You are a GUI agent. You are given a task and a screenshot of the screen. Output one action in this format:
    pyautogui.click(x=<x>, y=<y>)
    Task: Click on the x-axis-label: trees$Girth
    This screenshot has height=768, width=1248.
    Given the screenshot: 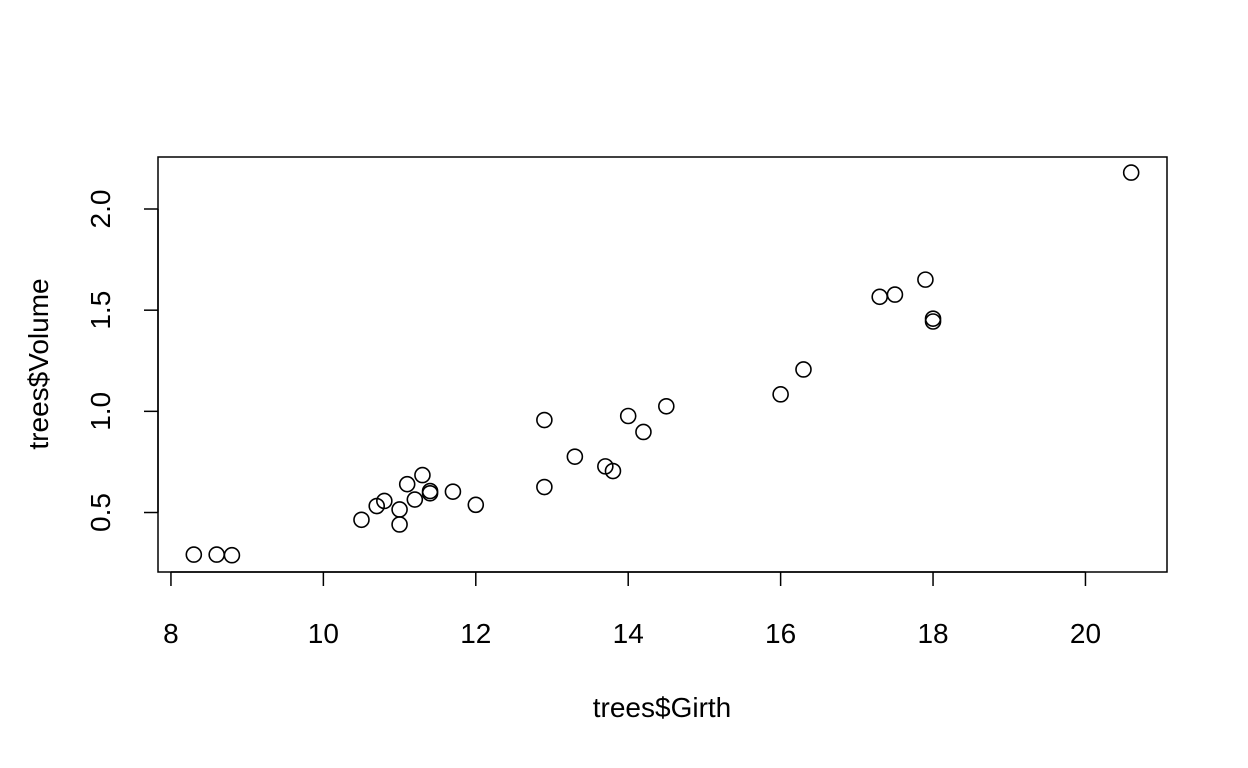 What is the action you would take?
    pyautogui.click(x=662, y=707)
    